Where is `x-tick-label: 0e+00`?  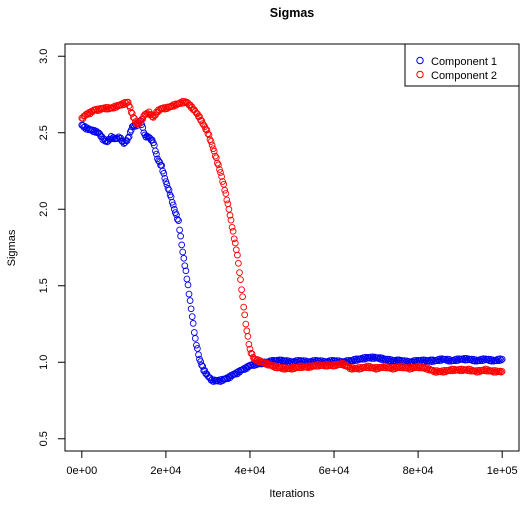 x-tick-label: 0e+00 is located at coordinates (81, 471).